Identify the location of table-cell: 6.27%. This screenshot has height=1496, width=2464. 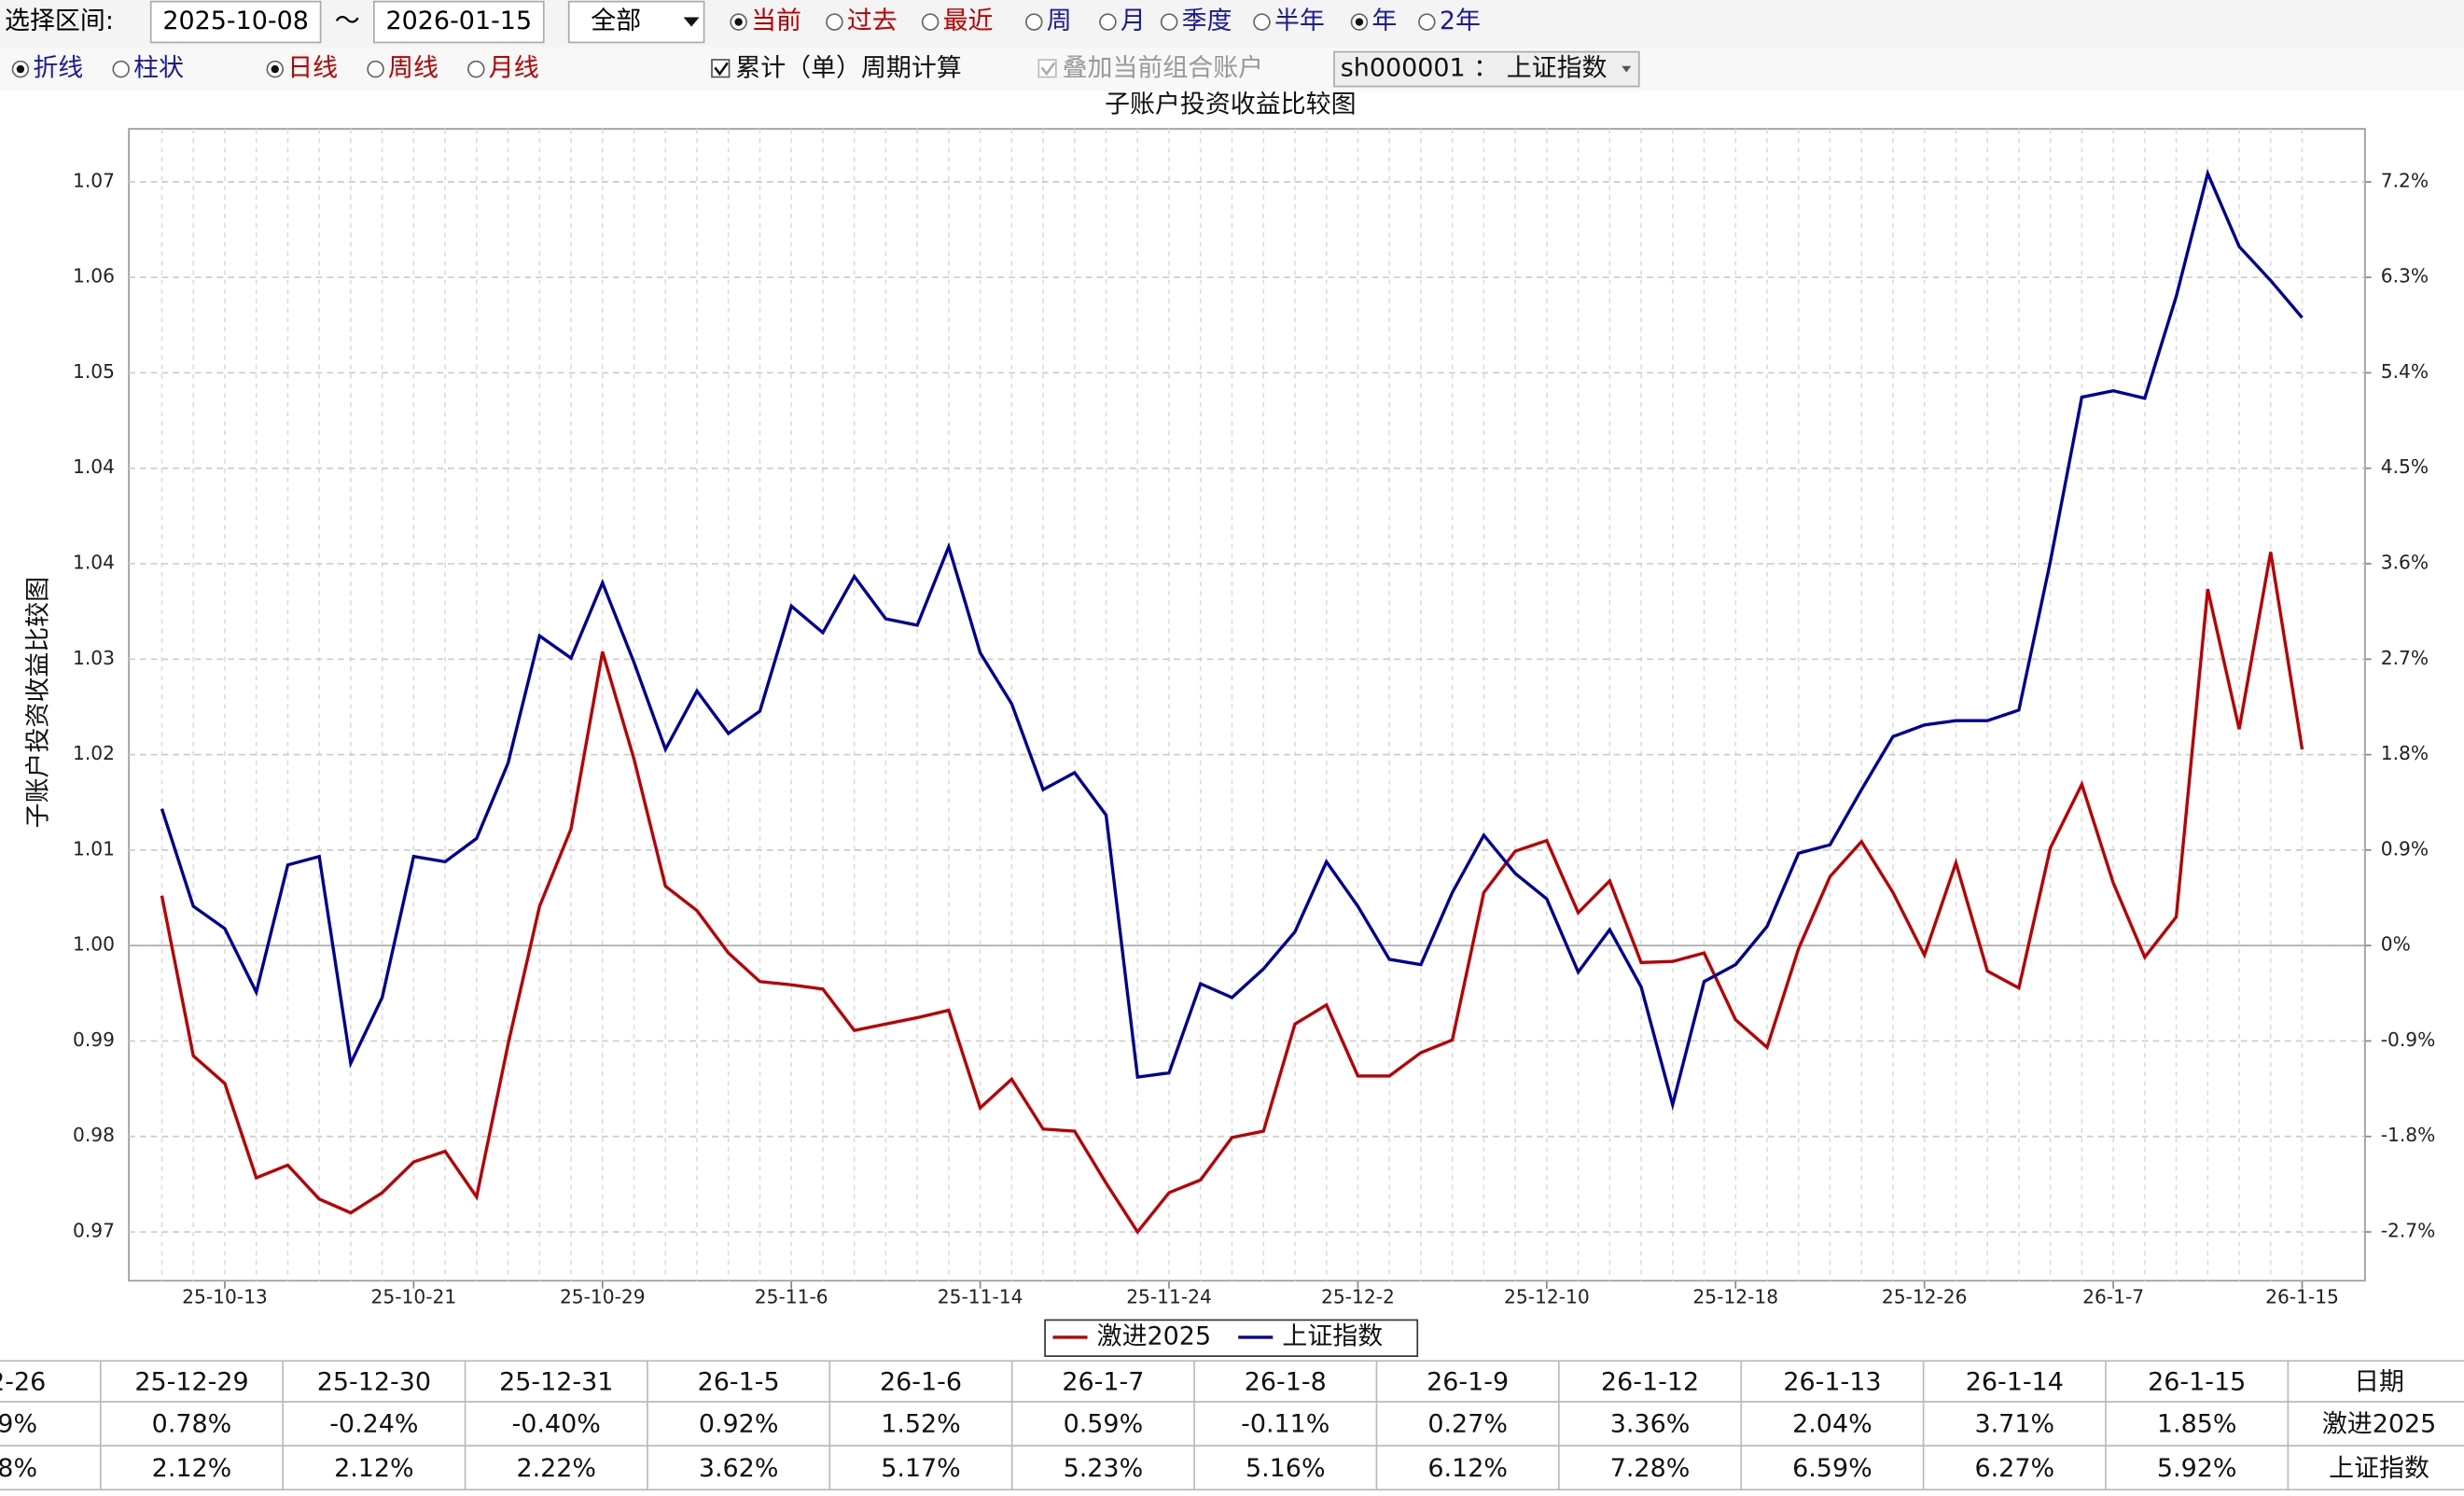
(2014, 1468).